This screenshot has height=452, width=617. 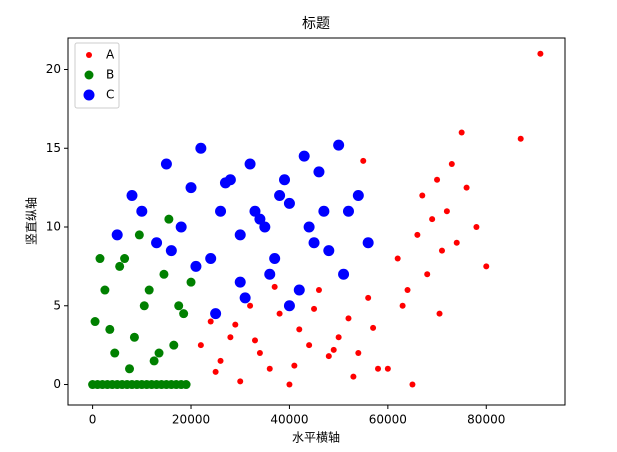 I want to click on legend-label: B, so click(x=110, y=75).